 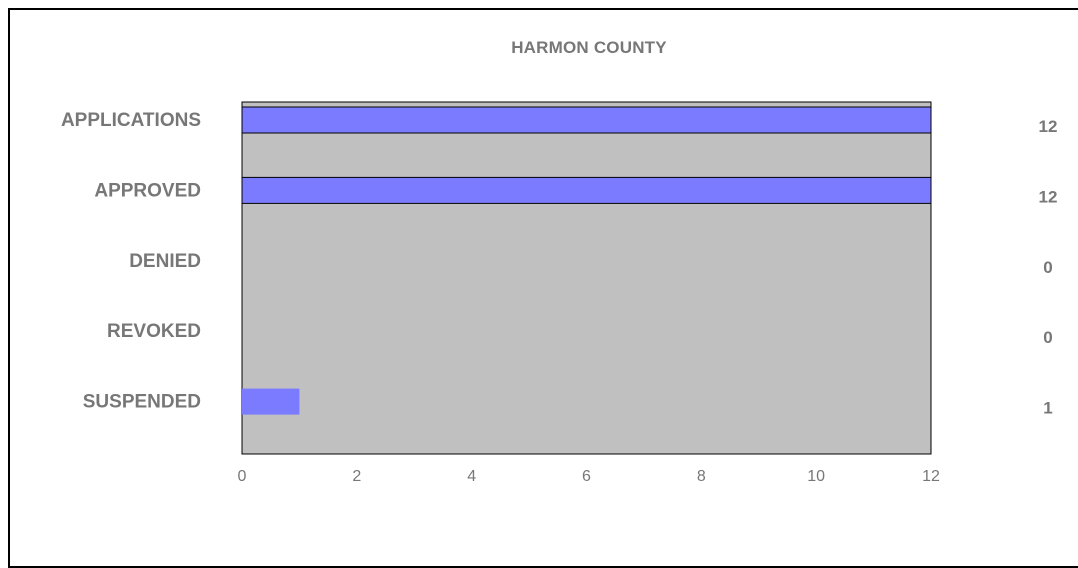 I want to click on category-label-revoked: REVOKED, so click(x=154, y=331).